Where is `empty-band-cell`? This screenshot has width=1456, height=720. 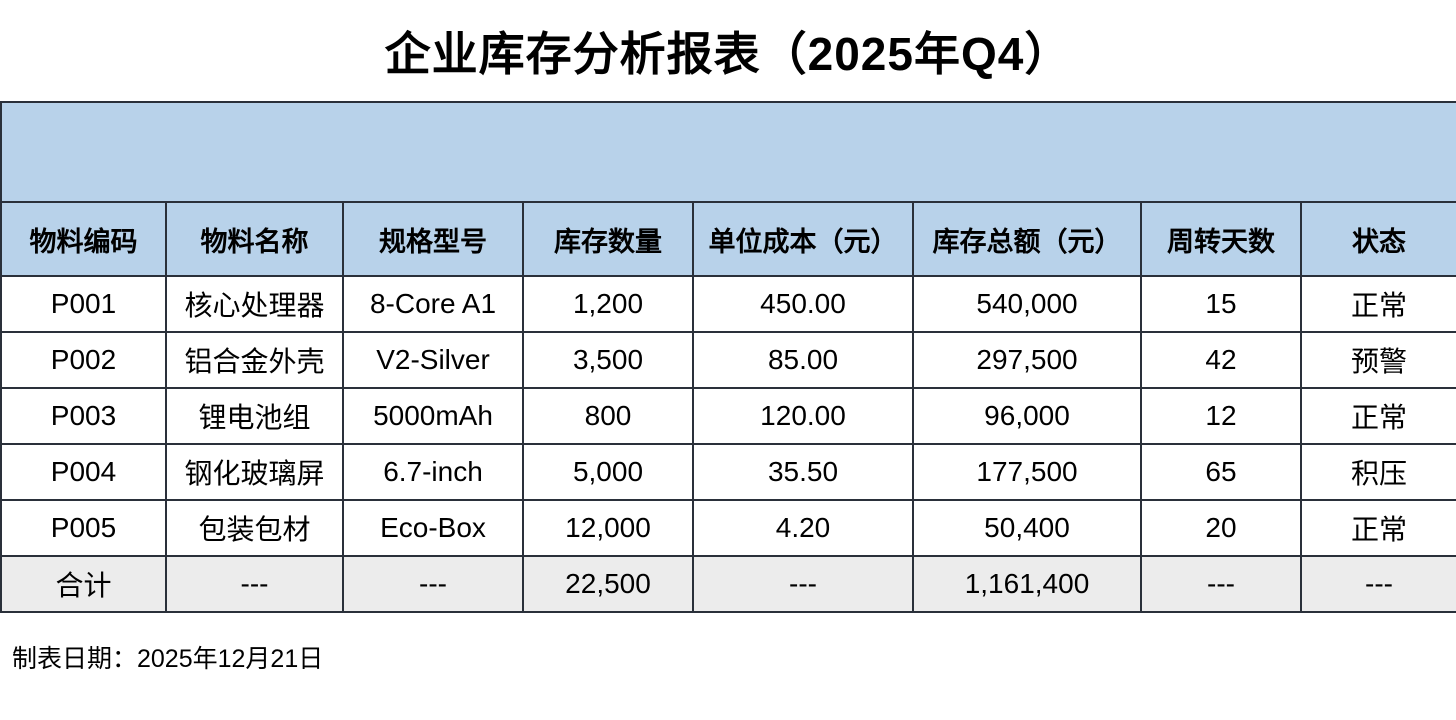 empty-band-cell is located at coordinates (728, 152).